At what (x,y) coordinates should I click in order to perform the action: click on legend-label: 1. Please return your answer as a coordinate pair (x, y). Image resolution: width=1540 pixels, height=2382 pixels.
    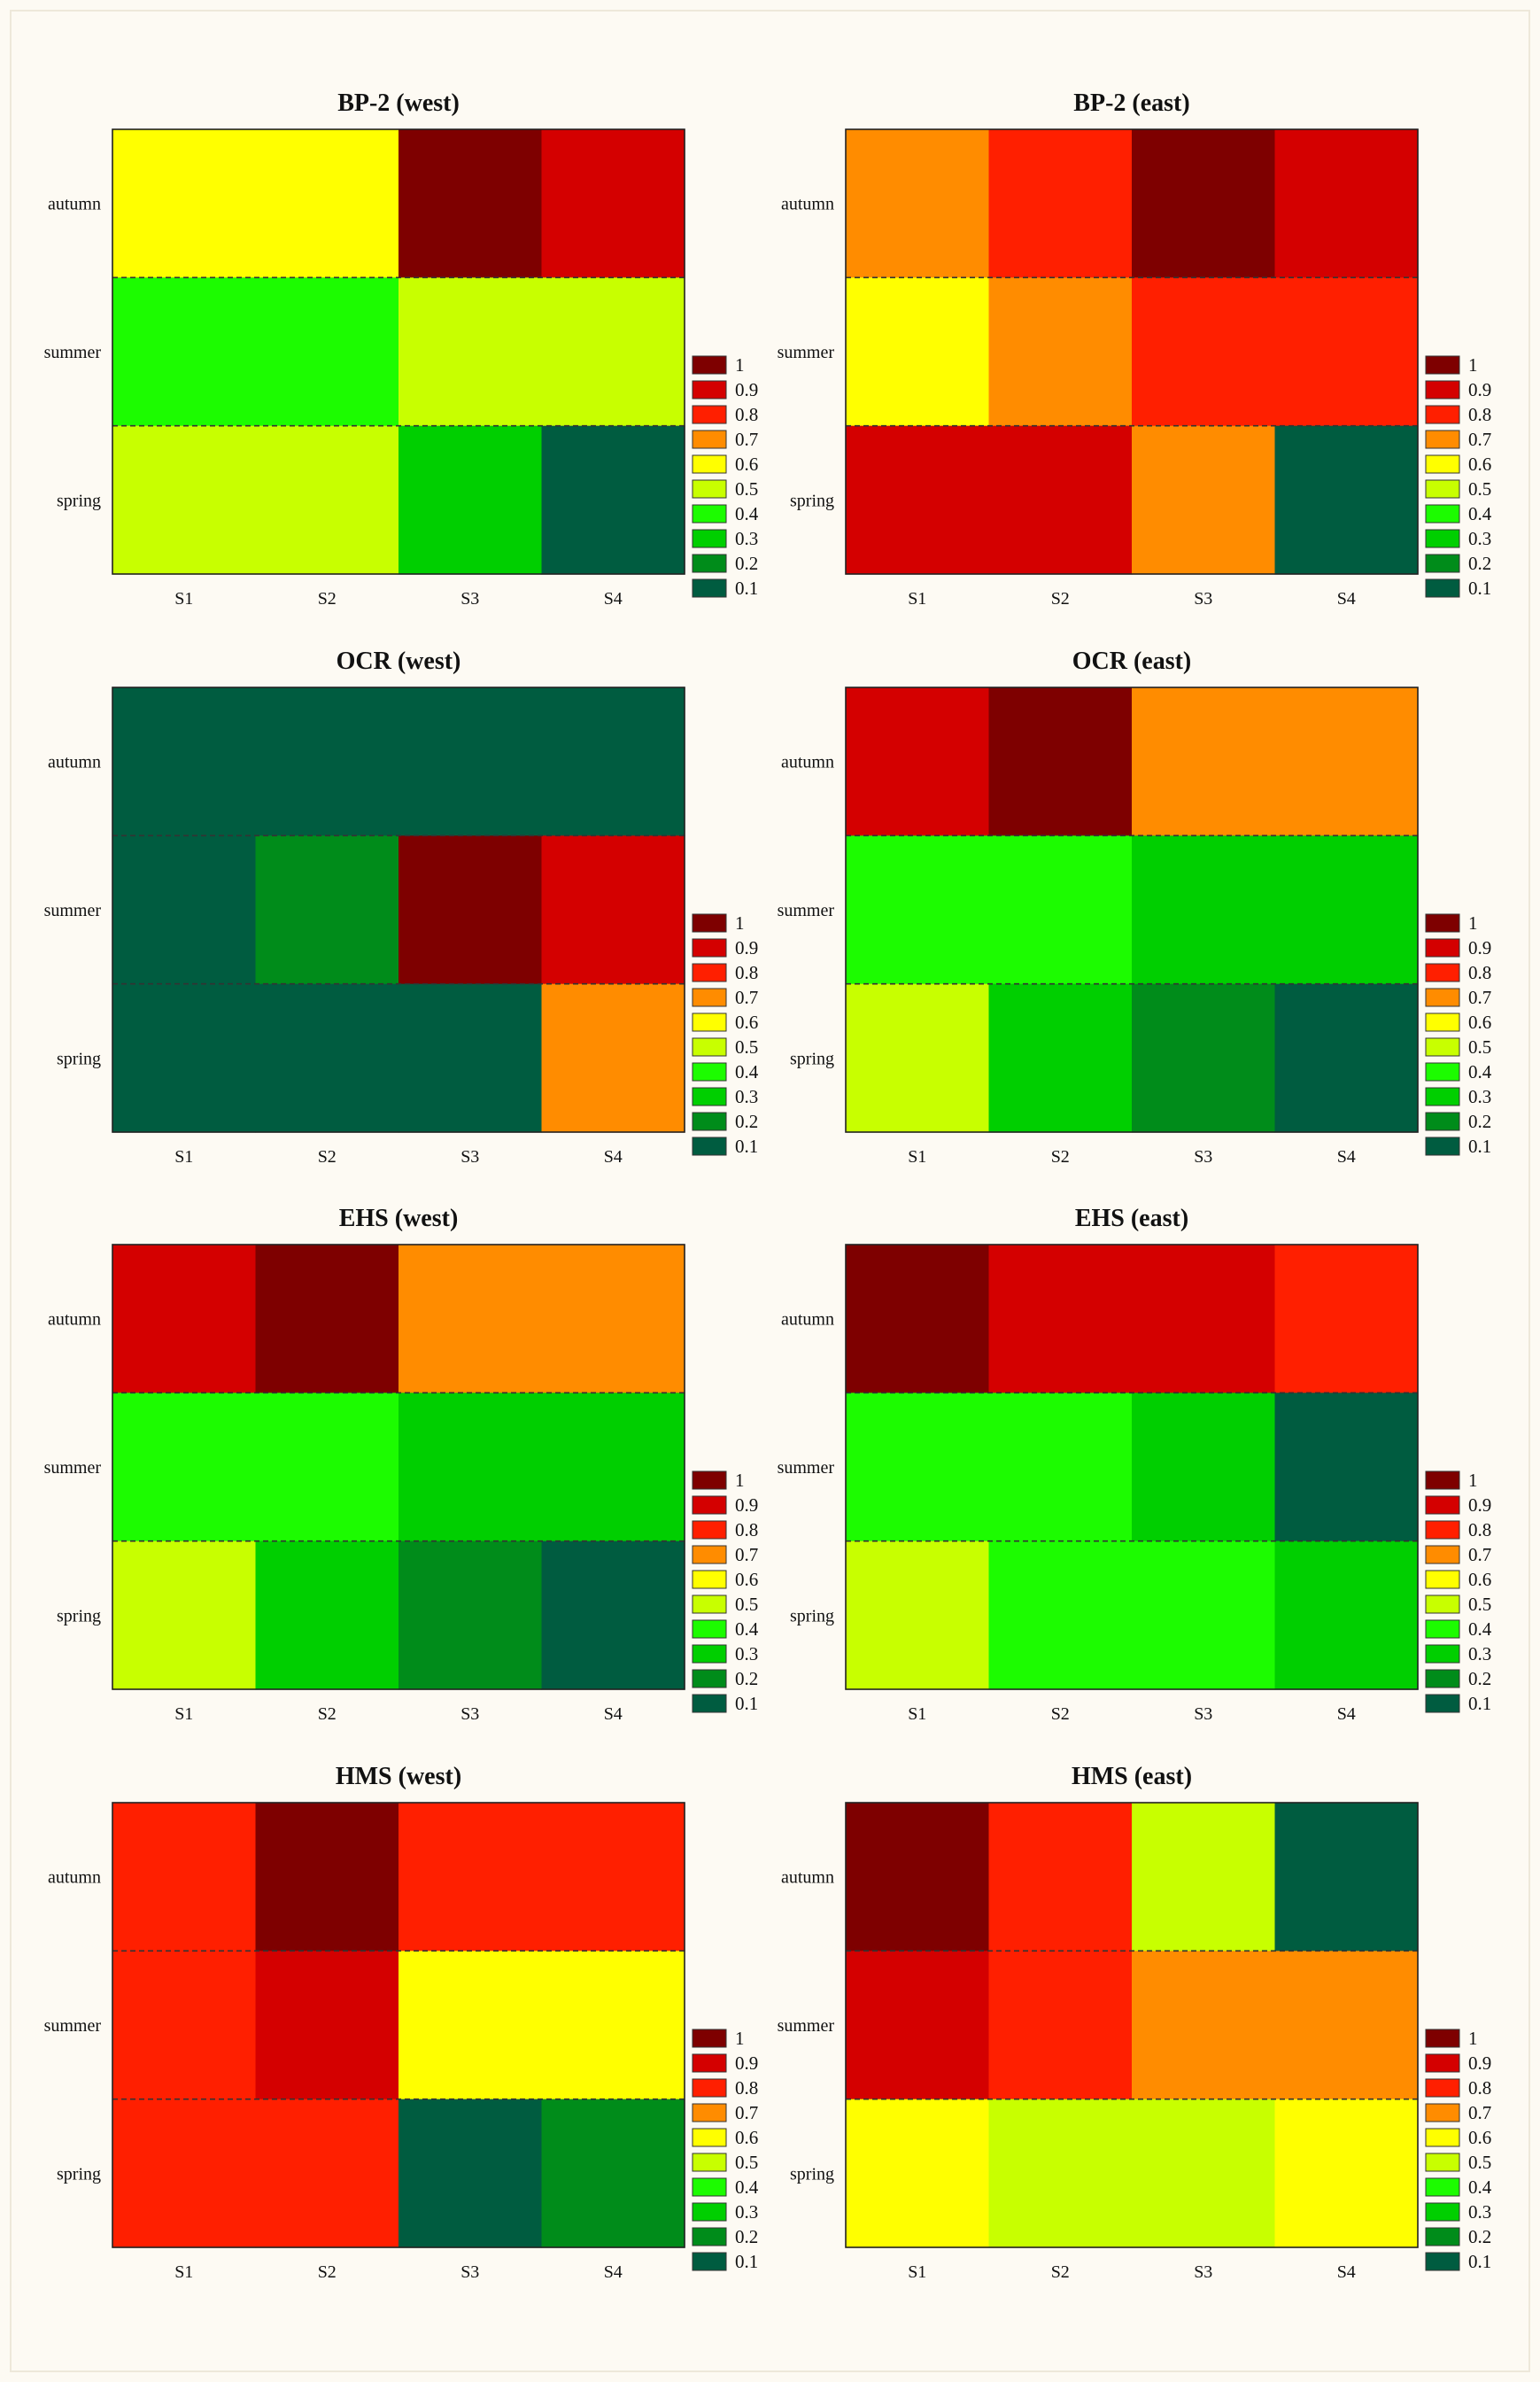
    Looking at the image, I should click on (740, 1480).